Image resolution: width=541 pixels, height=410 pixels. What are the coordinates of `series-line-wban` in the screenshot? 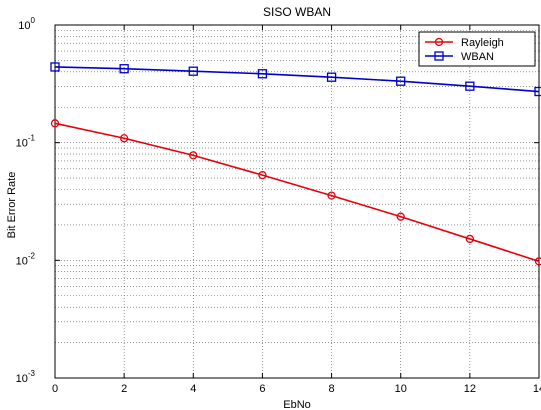 It's located at (297, 79).